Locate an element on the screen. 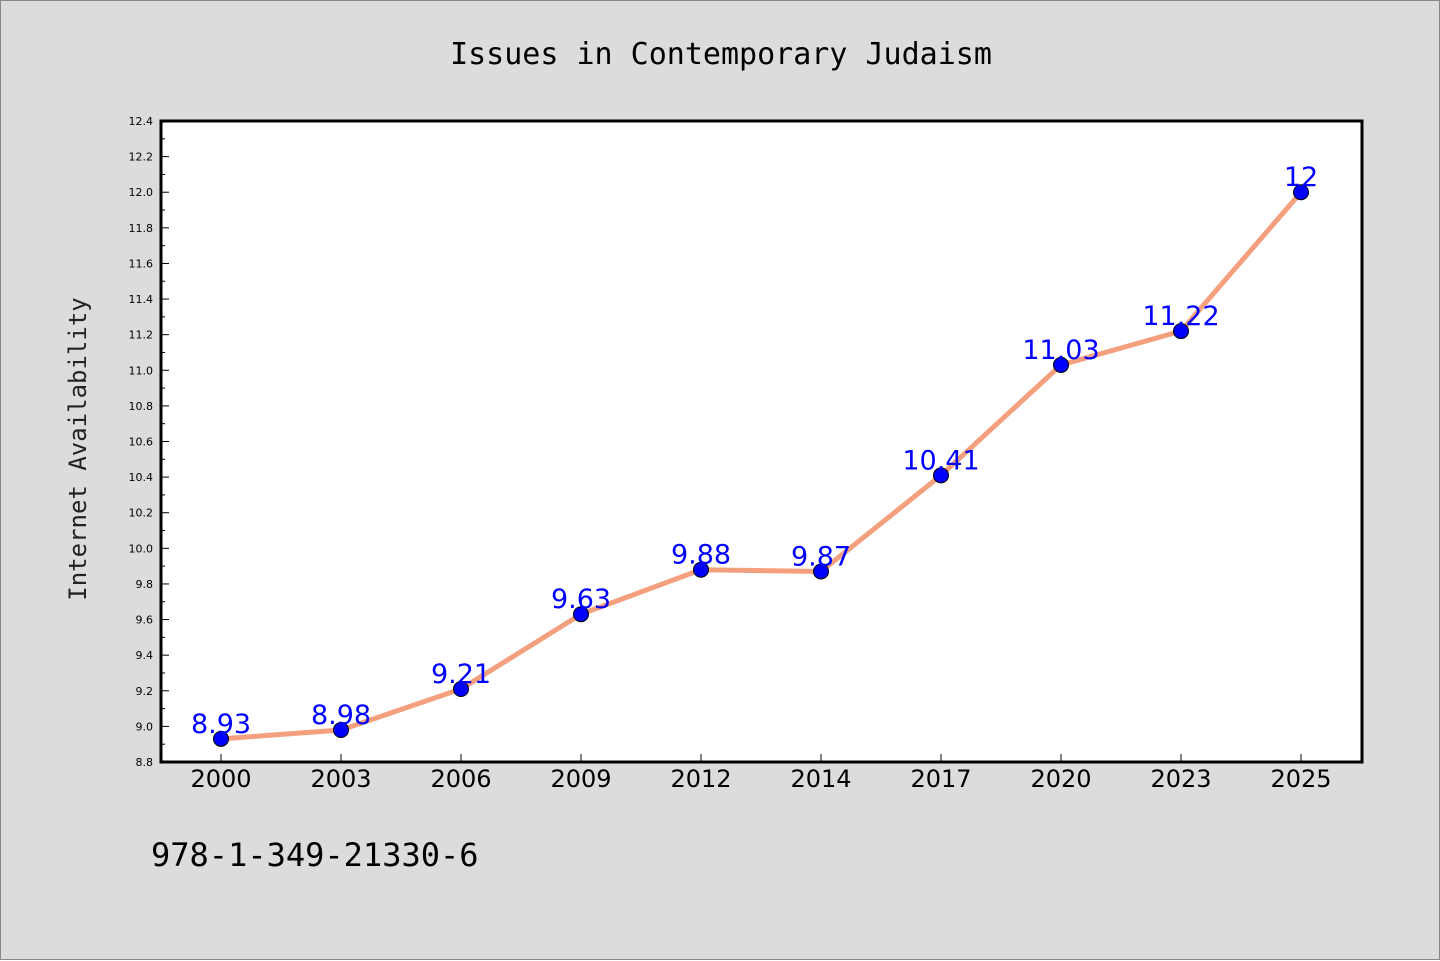 The width and height of the screenshot is (1440, 961). y-tick-label: 10.2 is located at coordinates (141, 513).